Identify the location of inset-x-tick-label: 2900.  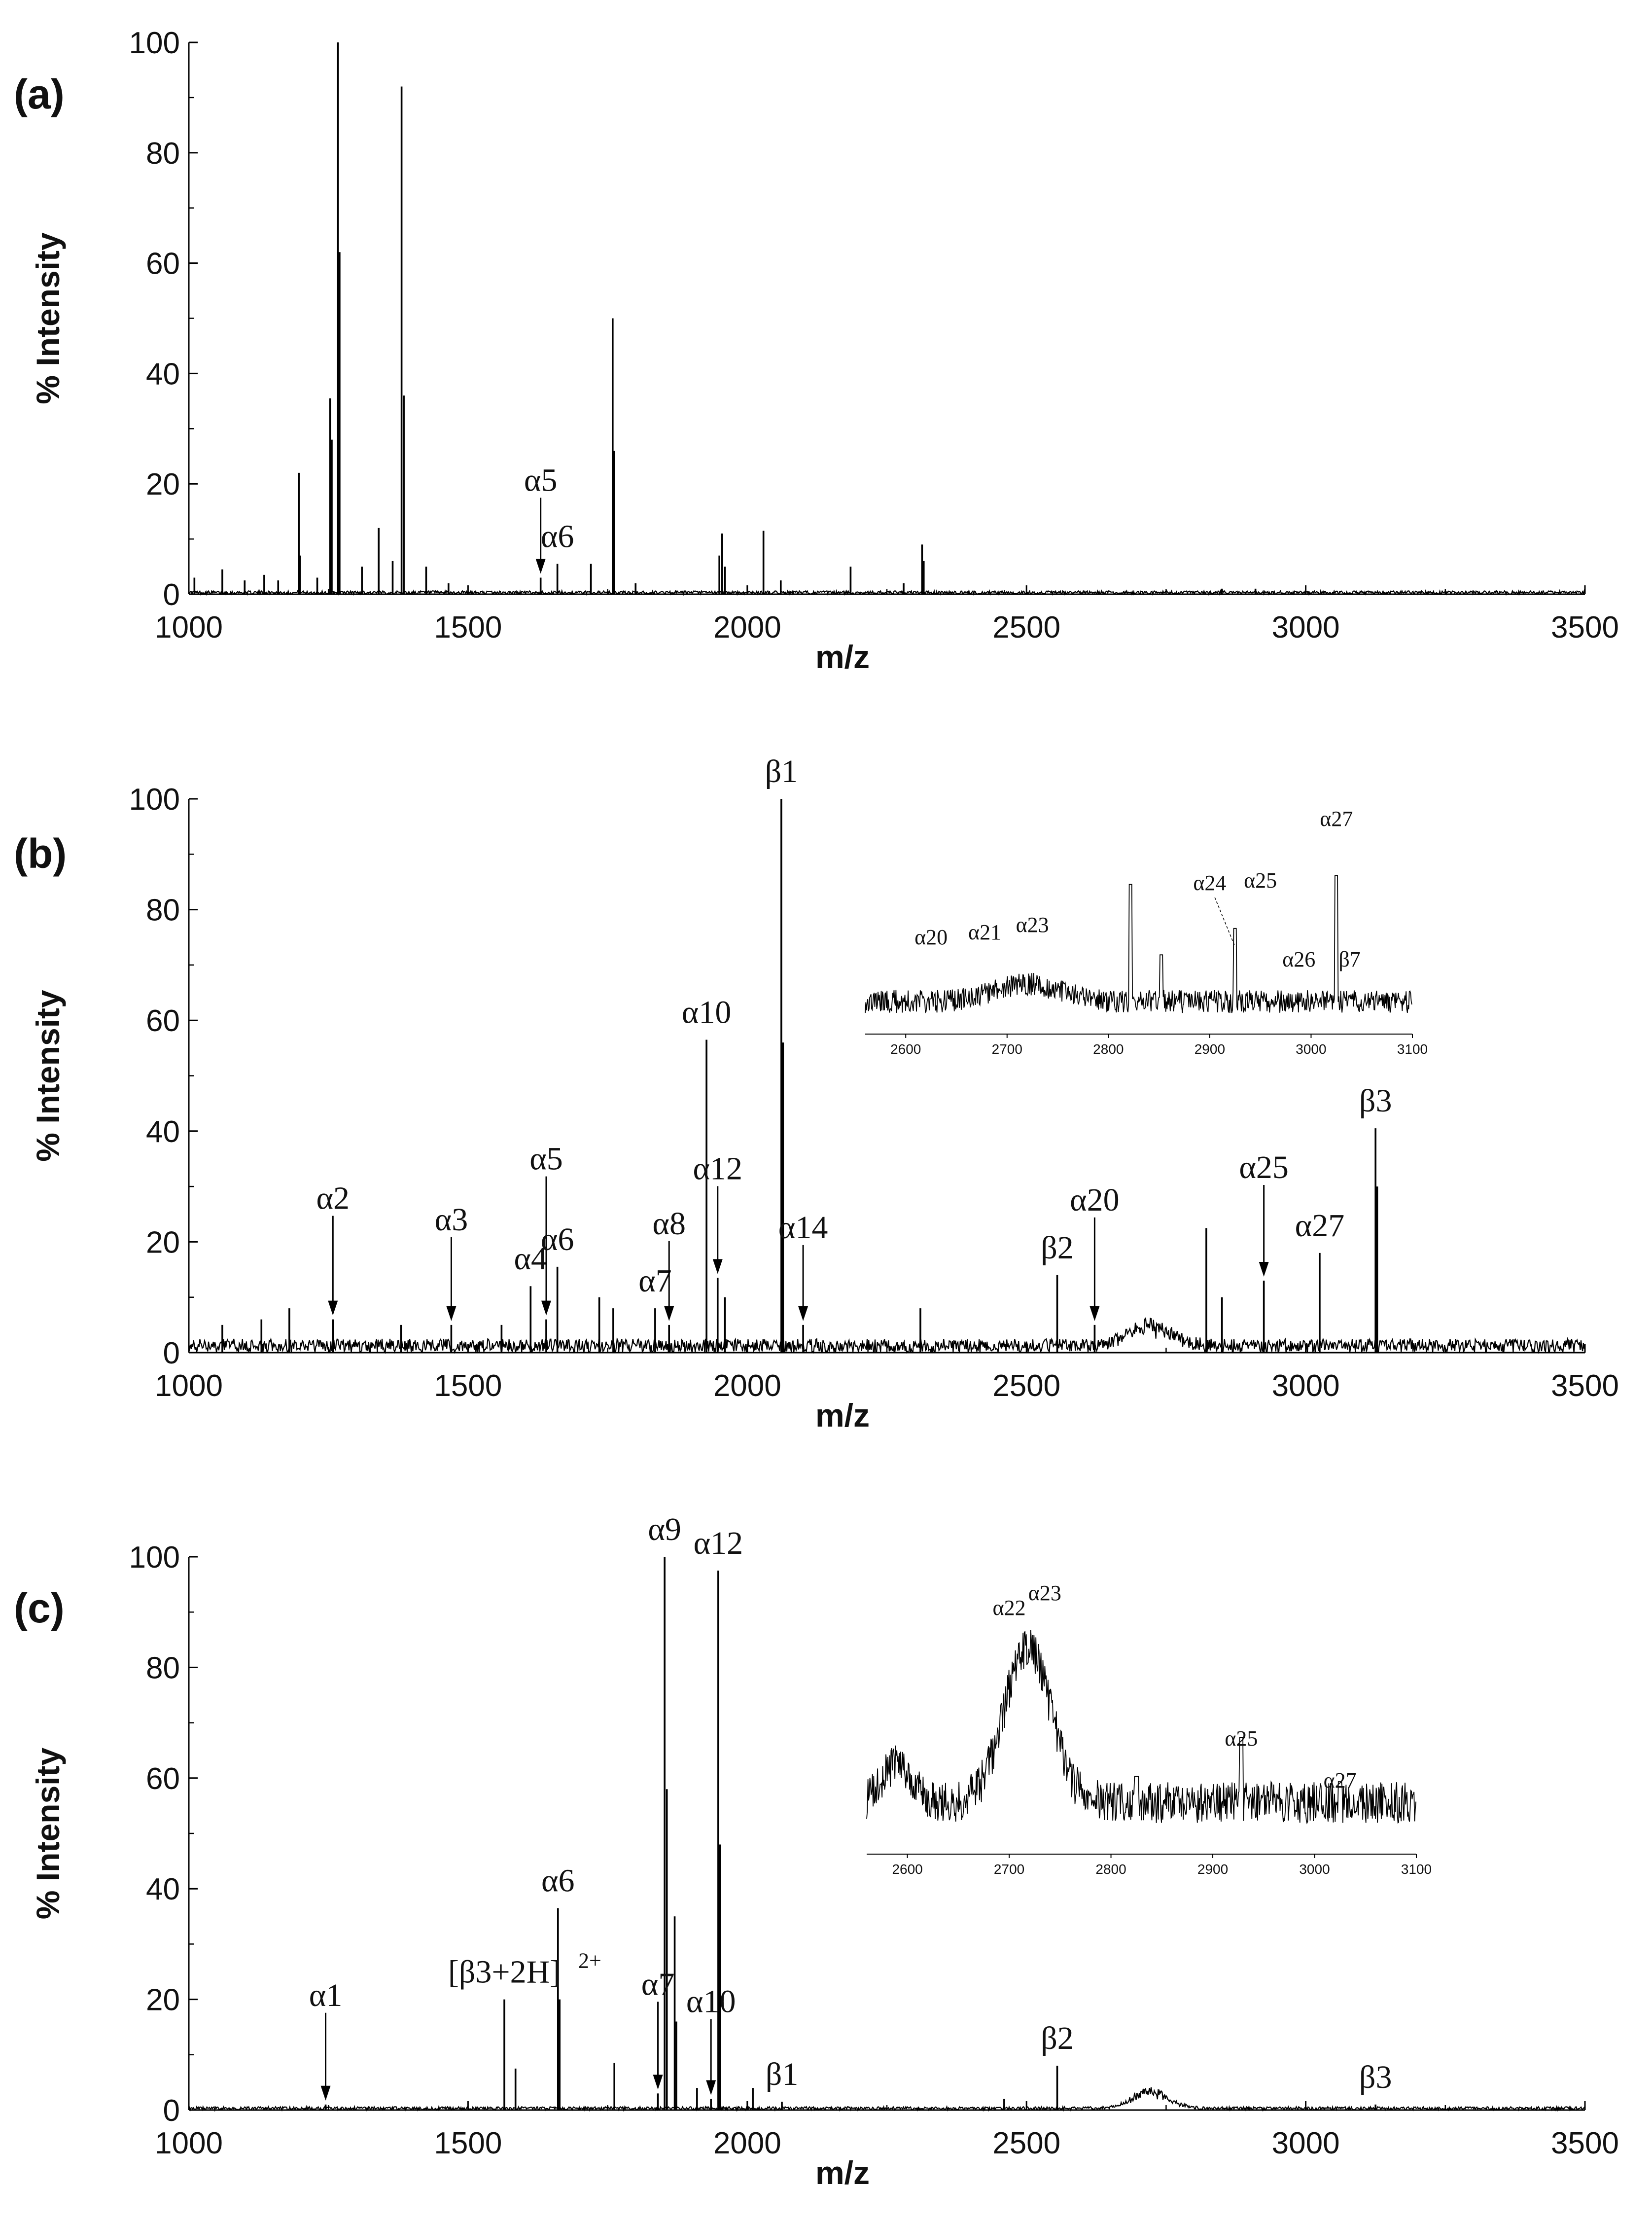
(1210, 1049).